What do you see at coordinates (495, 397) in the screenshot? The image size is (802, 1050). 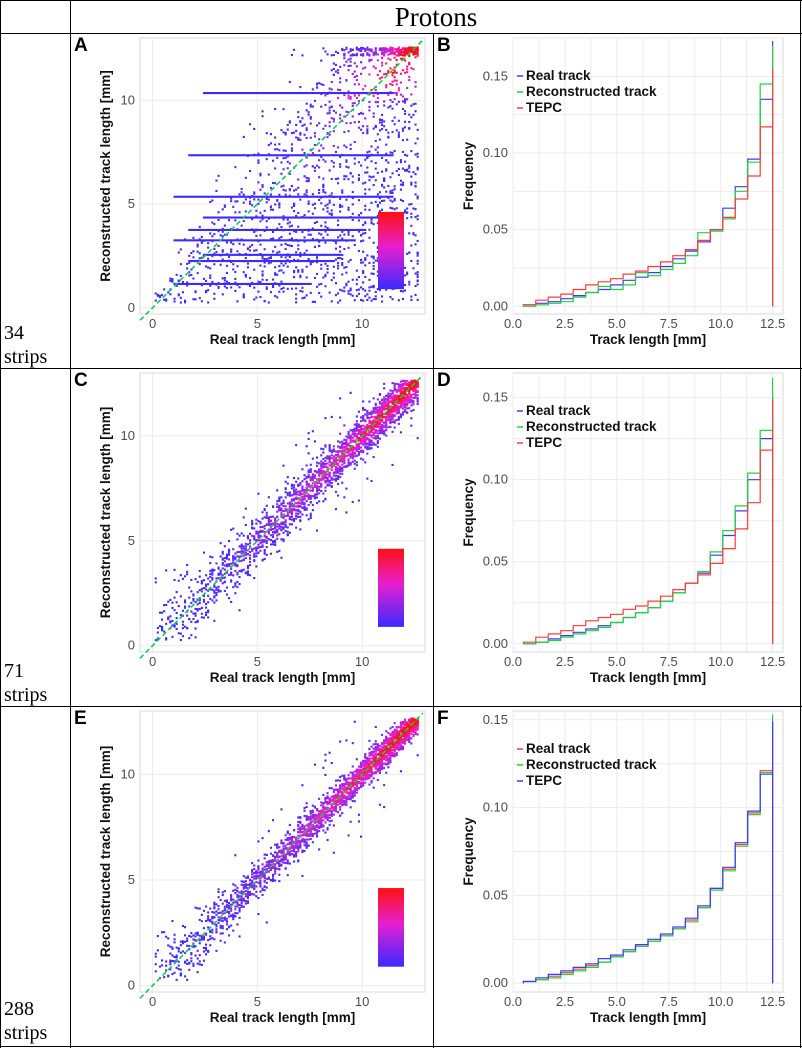 I see `y-tick-label: 0.15` at bounding box center [495, 397].